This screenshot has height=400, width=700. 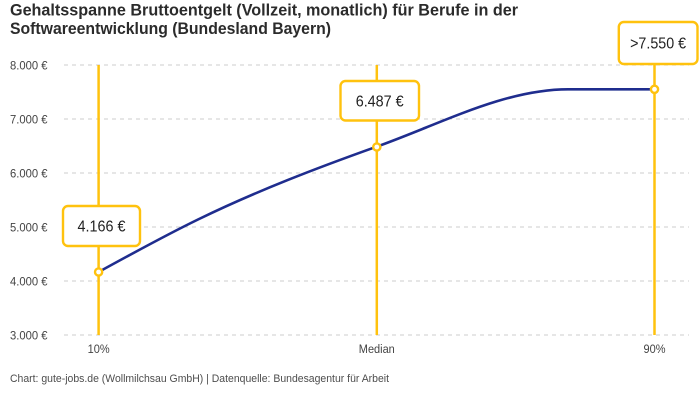 What do you see at coordinates (655, 349) in the screenshot?
I see `svg-text: 90%` at bounding box center [655, 349].